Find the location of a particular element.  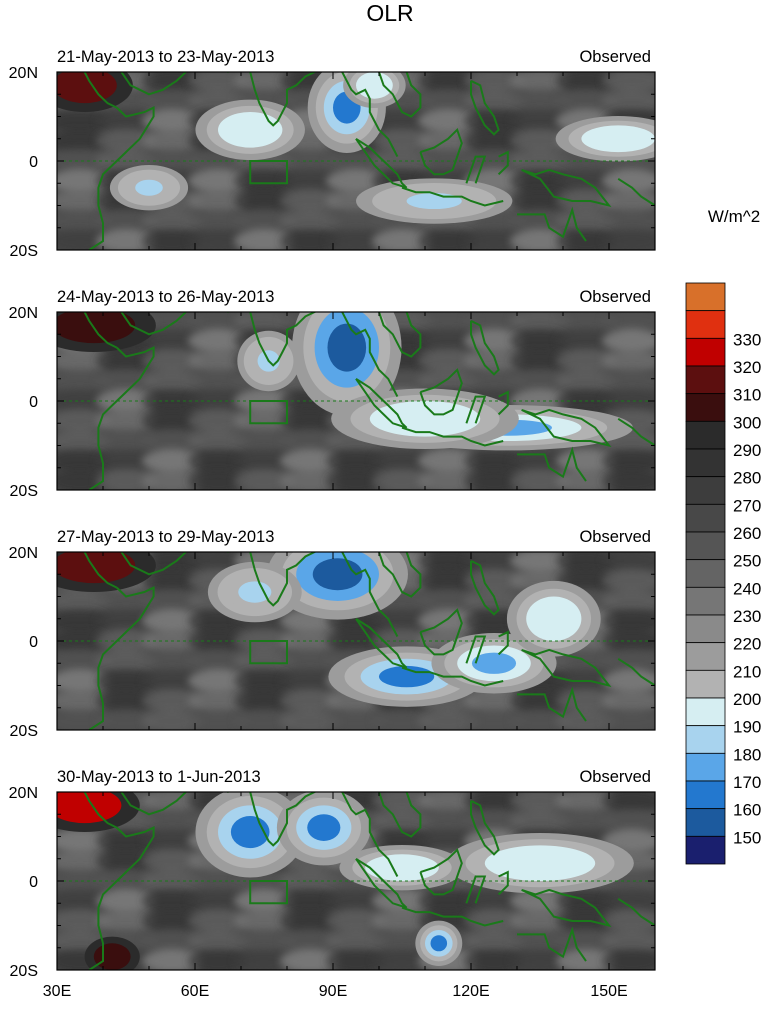

colorbar-tick-label: 160 is located at coordinates (747, 810).